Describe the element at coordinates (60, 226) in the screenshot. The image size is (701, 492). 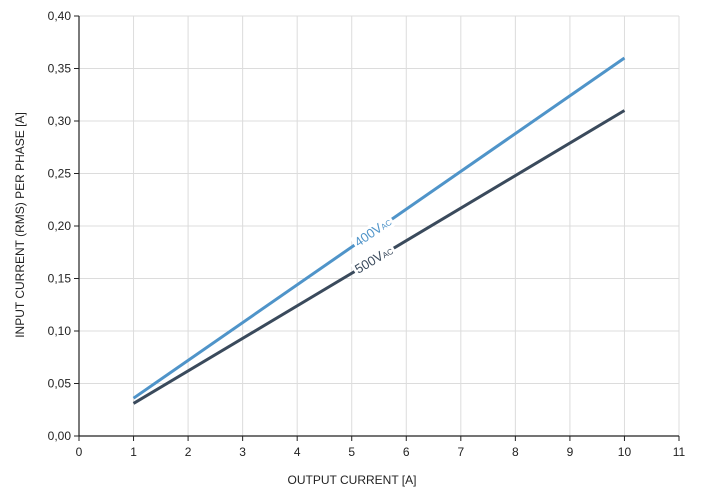
I see `y-tick-label: 0,20` at that location.